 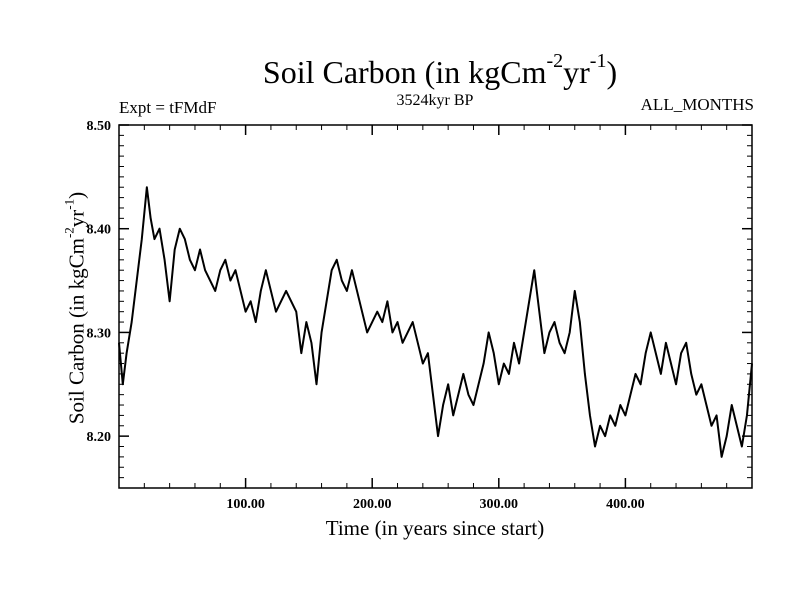 I want to click on x-tick-label: 400.00, so click(x=625, y=504).